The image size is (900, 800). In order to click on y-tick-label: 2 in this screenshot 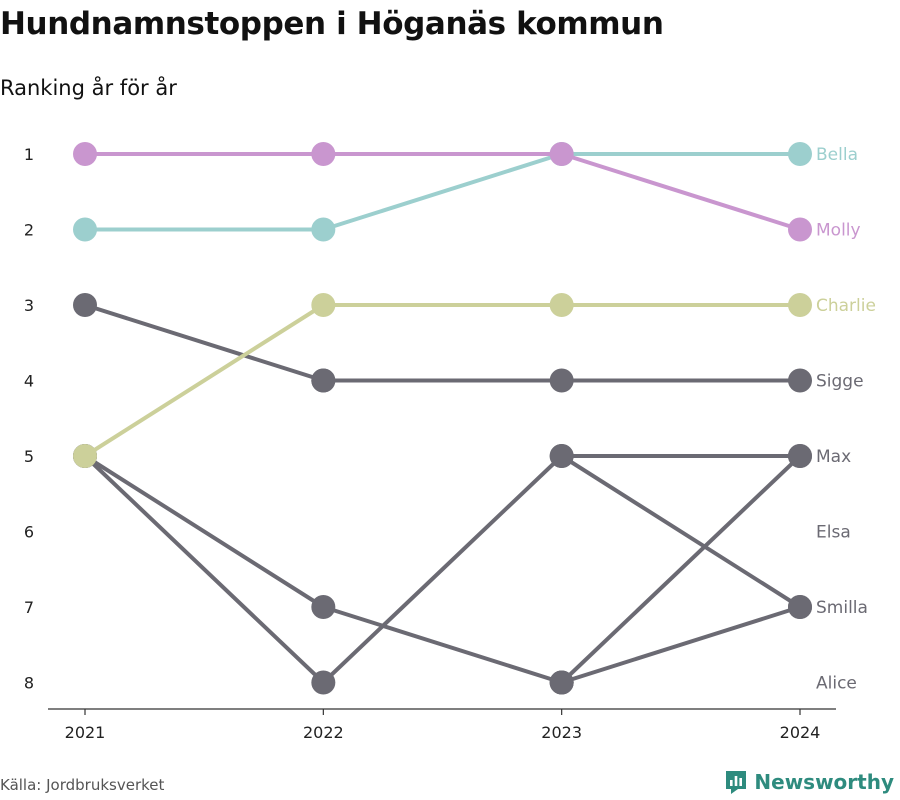, I will do `click(29, 230)`.